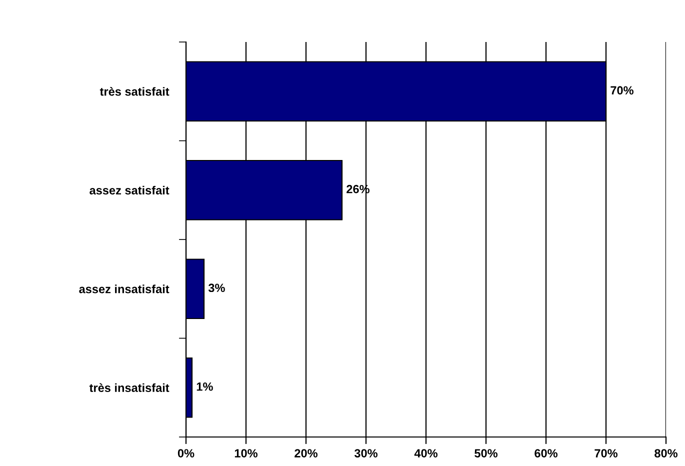  I want to click on data-label: 70%, so click(622, 90).